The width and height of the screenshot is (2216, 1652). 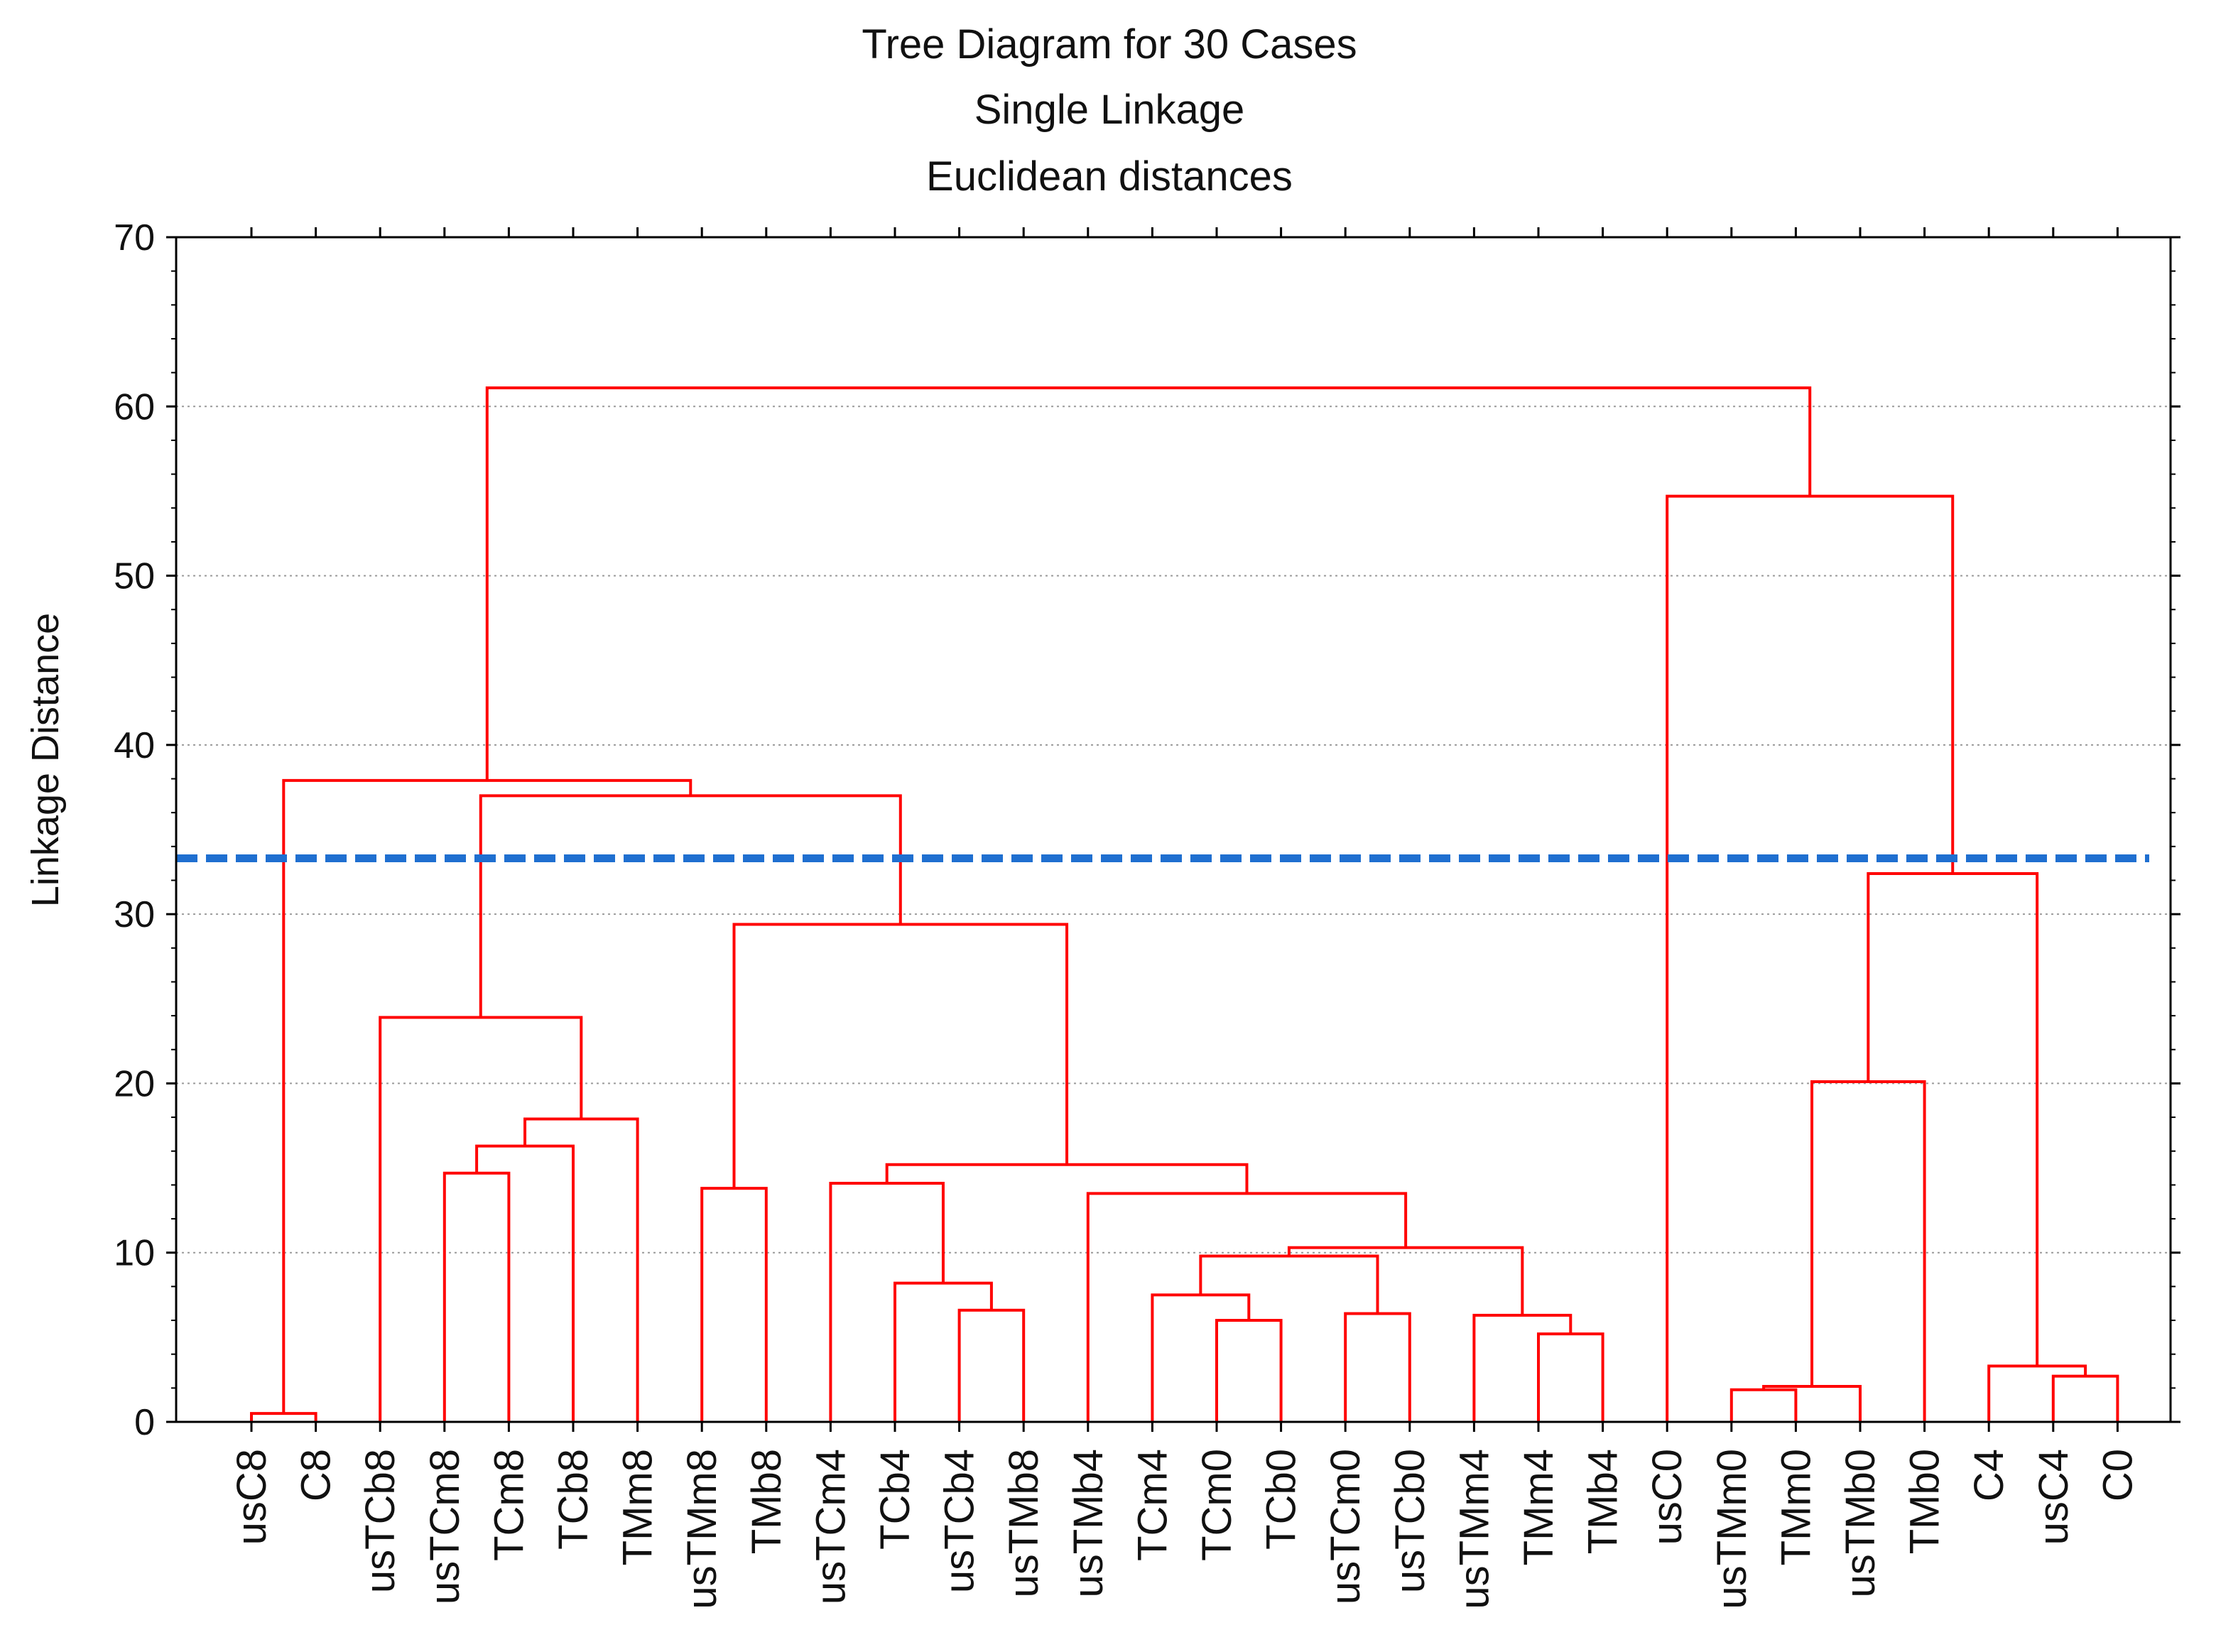 What do you see at coordinates (1345, 1527) in the screenshot?
I see `leaf-label: usTCm0` at bounding box center [1345, 1527].